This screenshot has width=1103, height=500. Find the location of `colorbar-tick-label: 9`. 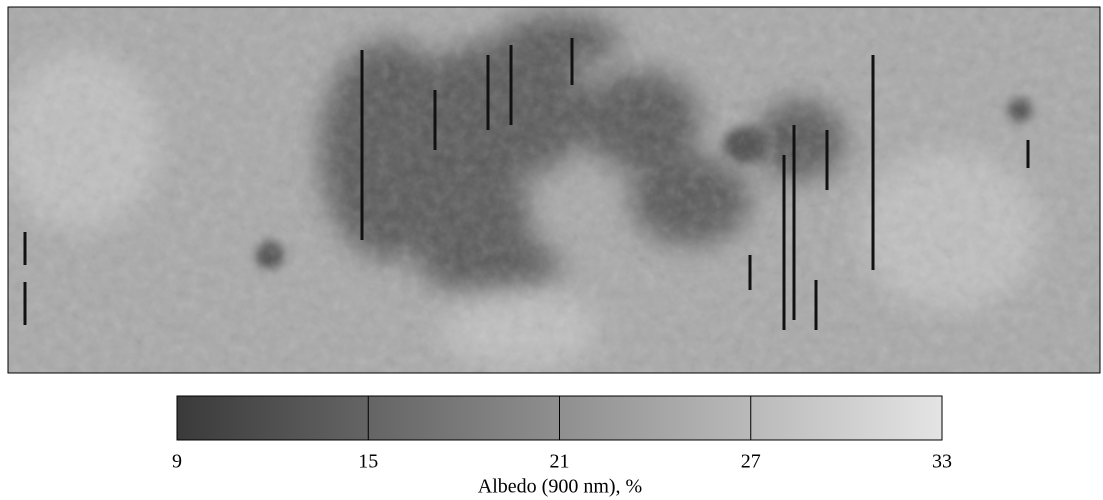

colorbar-tick-label: 9 is located at coordinates (177, 462).